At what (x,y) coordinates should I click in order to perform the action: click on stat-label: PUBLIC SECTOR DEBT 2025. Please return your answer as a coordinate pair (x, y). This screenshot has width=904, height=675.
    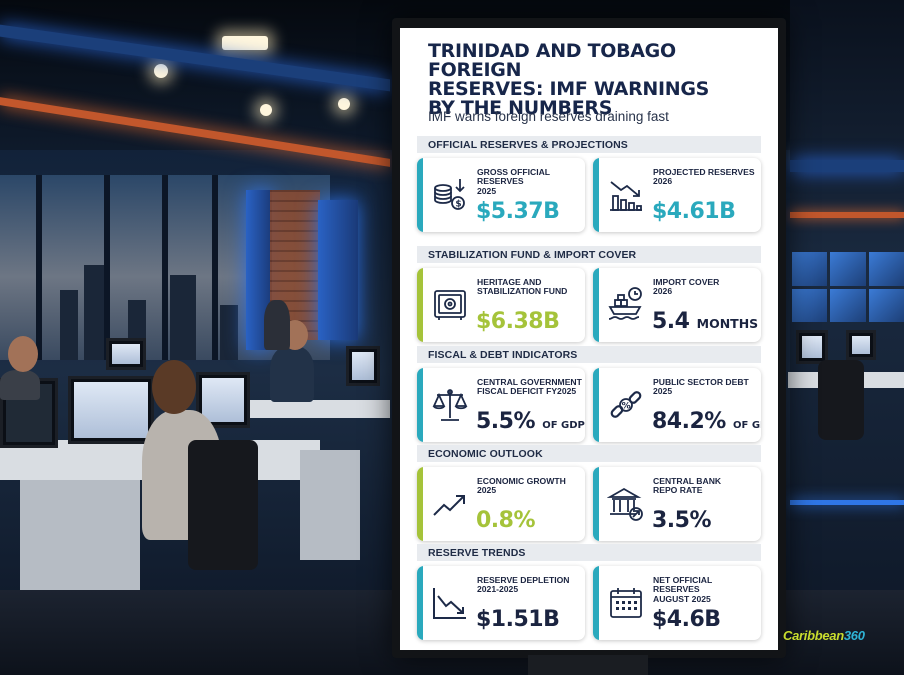
    Looking at the image, I should click on (701, 387).